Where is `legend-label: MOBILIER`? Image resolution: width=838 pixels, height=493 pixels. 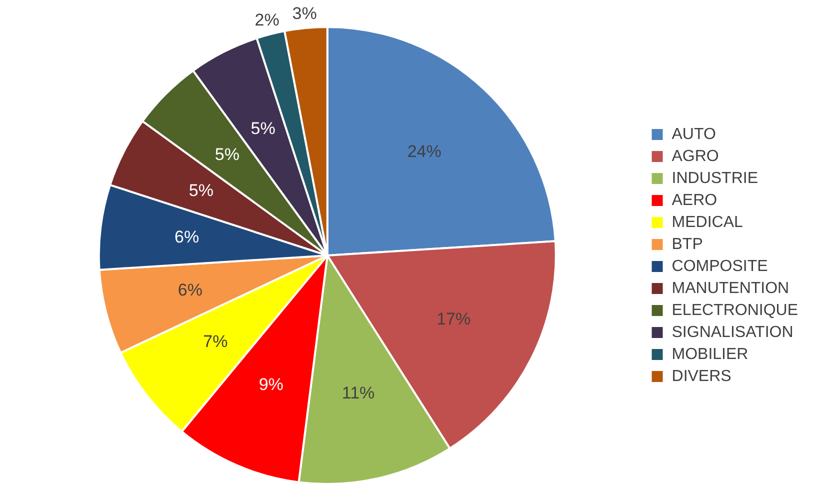
legend-label: MOBILIER is located at coordinates (710, 354).